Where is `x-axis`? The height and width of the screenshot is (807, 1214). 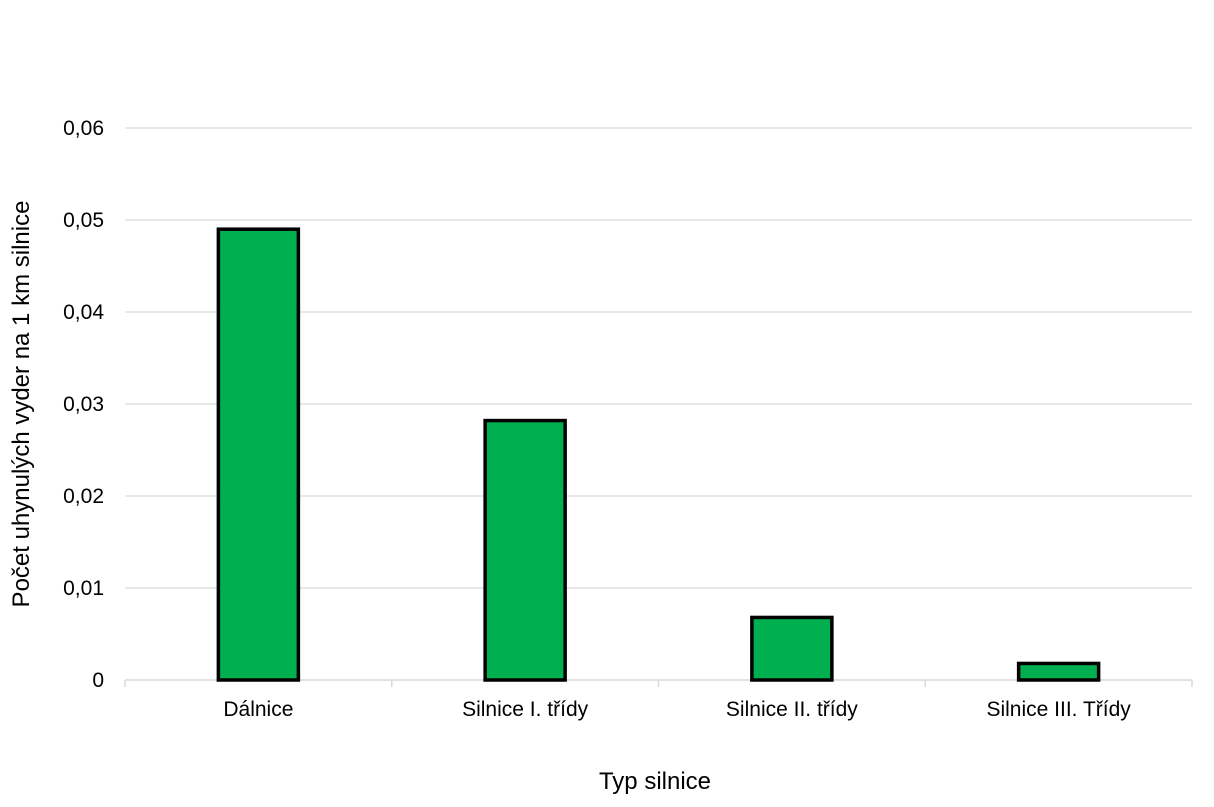 x-axis is located at coordinates (658, 683).